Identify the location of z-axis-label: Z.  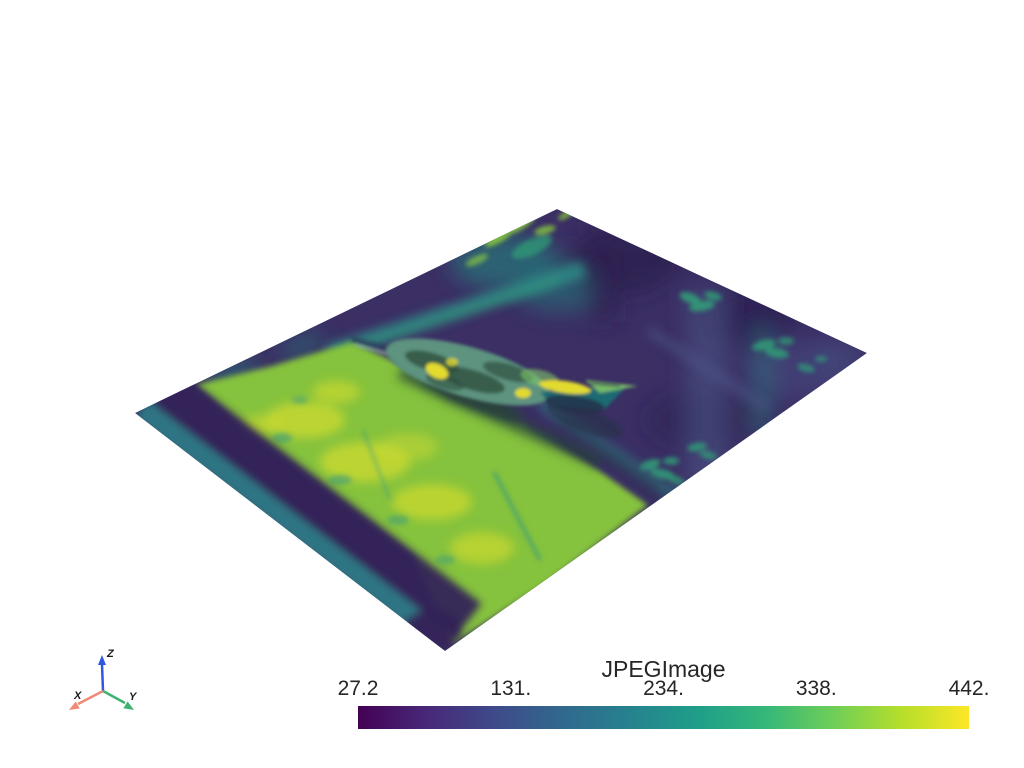
(110, 654).